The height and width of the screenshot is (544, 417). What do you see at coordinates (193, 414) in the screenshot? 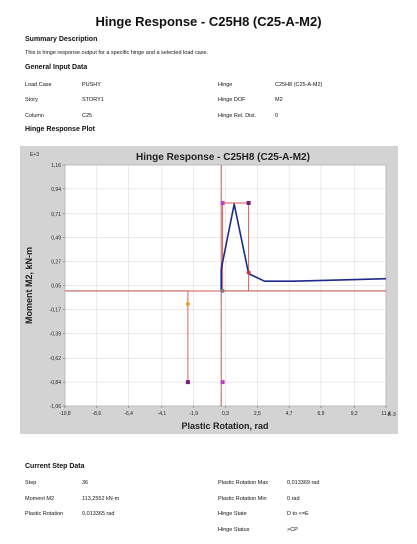
I see `x-tick-label: -1,9` at bounding box center [193, 414].